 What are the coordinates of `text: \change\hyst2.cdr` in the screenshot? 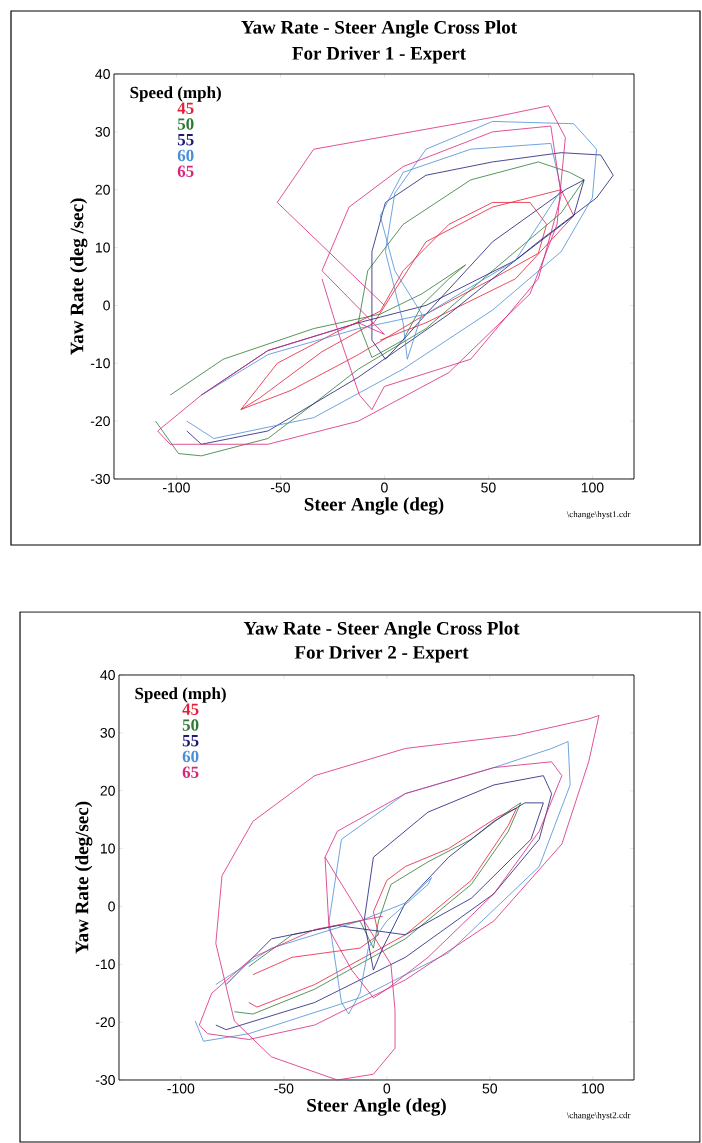 It's located at (598, 1116).